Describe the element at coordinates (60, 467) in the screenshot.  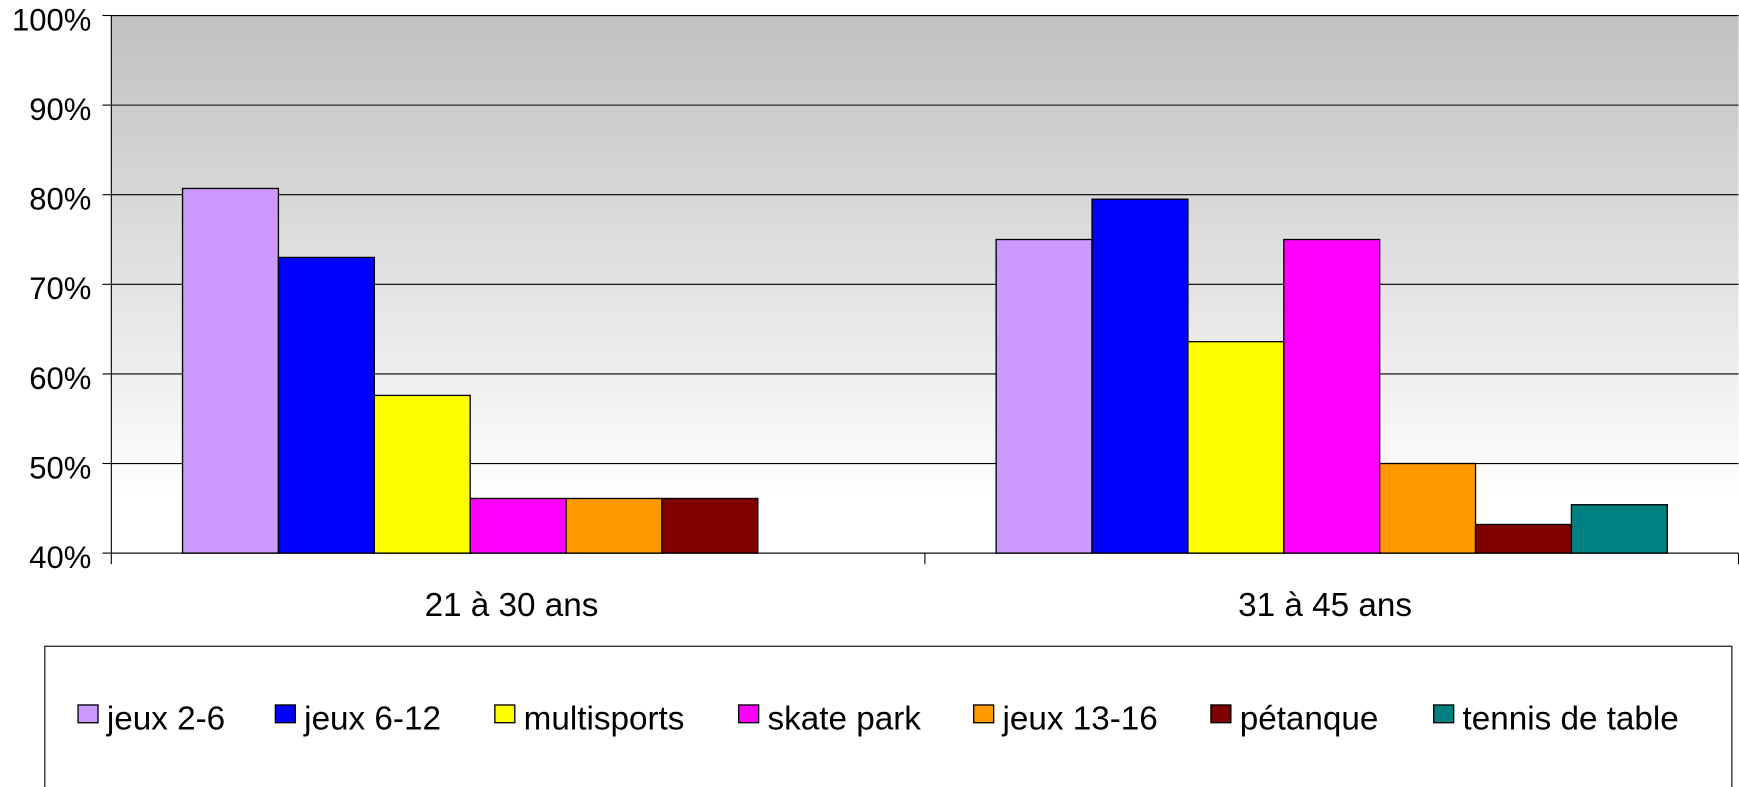
I see `y-tick-label: 50%` at that location.